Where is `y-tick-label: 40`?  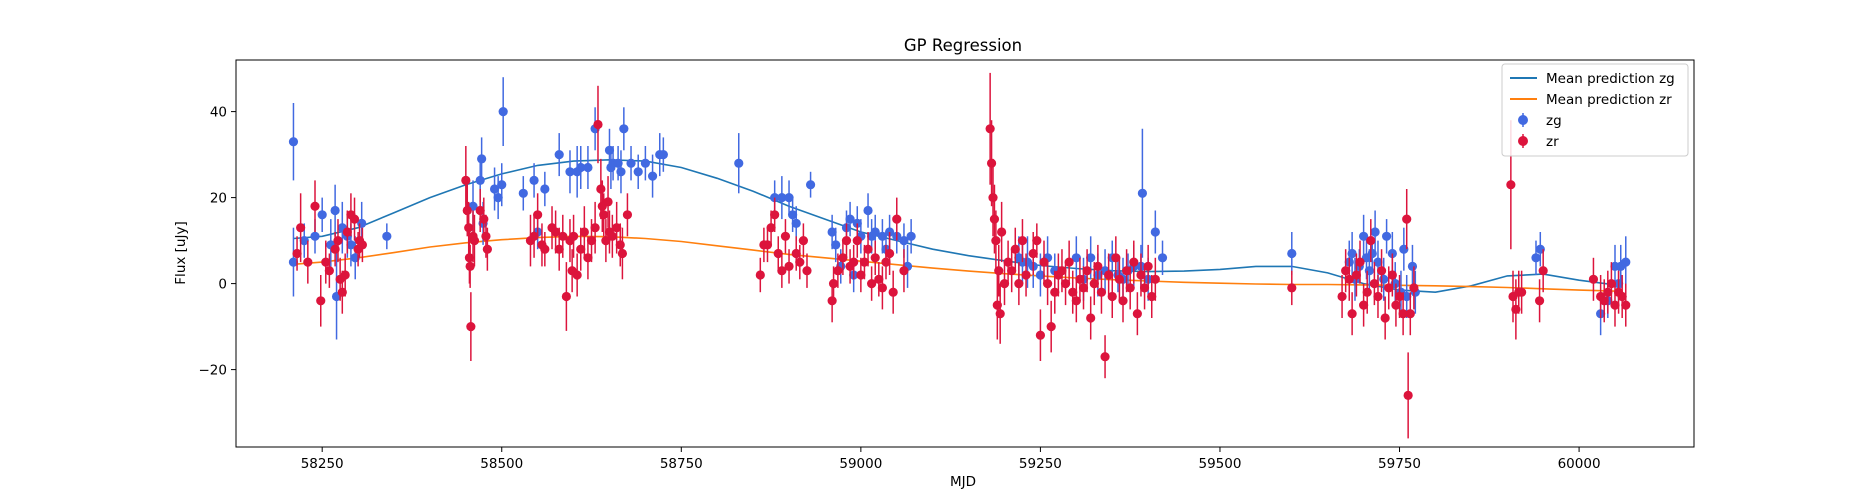 y-tick-label: 40 is located at coordinates (218, 113).